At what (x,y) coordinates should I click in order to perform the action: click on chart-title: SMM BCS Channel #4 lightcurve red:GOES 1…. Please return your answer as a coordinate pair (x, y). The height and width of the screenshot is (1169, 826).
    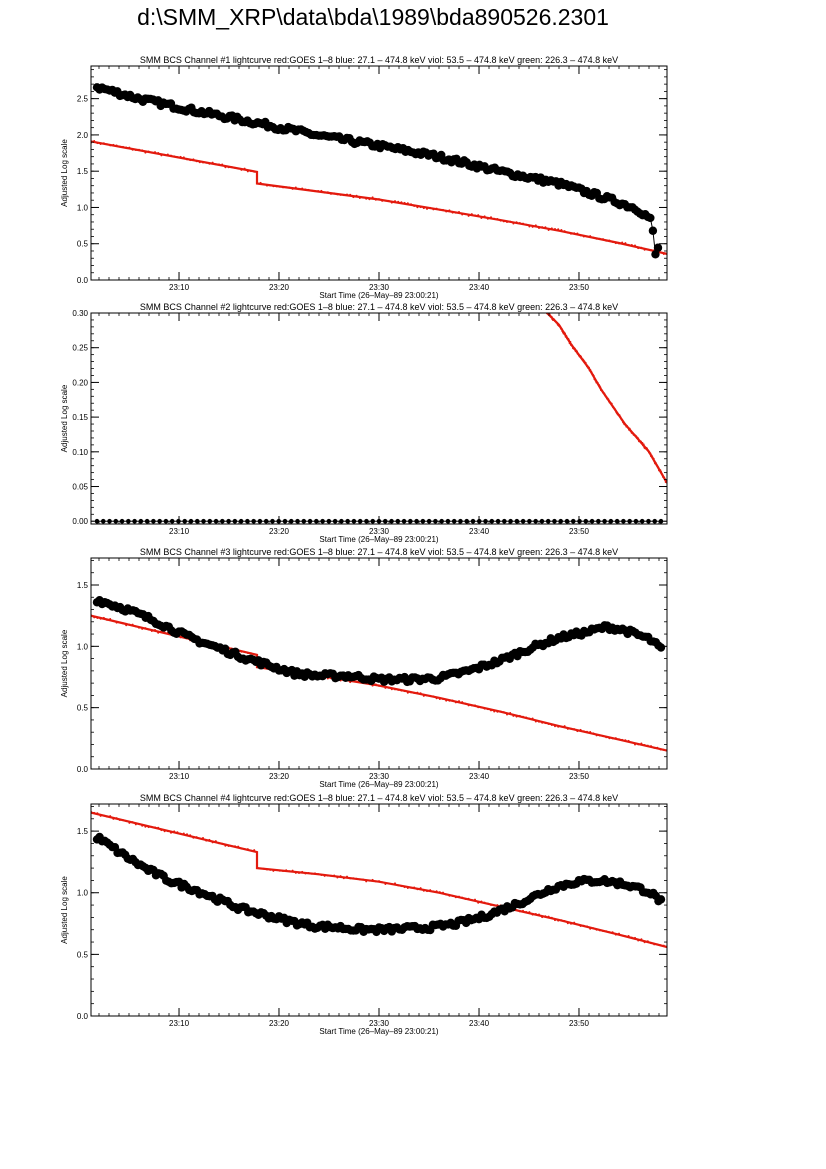
    Looking at the image, I should click on (379, 798).